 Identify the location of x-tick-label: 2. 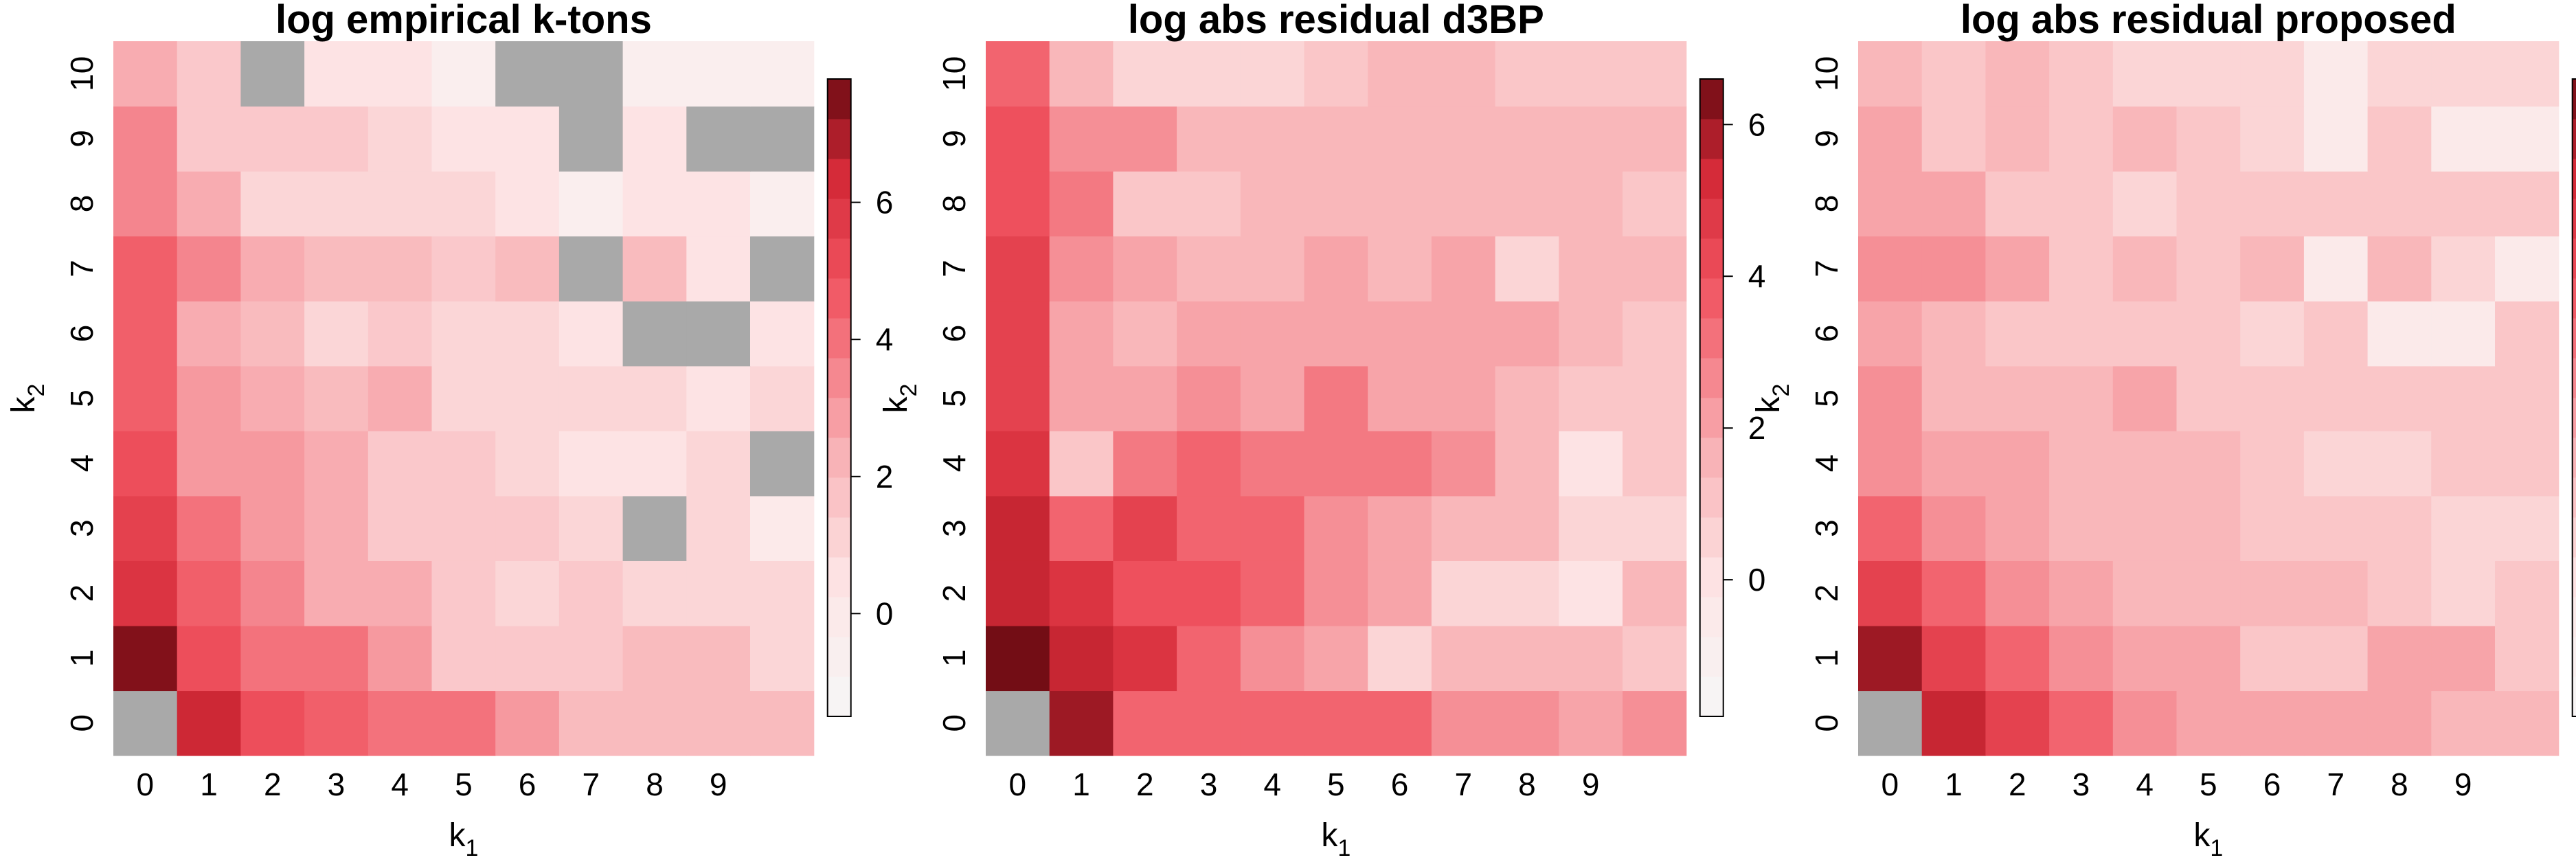
(1145, 784).